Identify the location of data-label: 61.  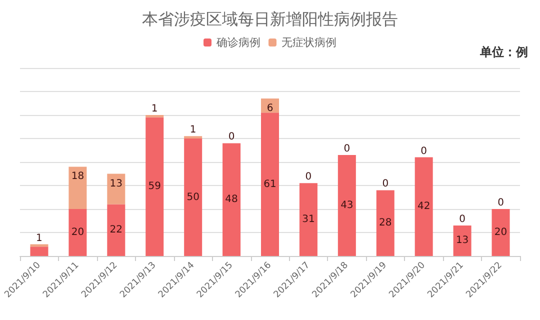
(270, 184).